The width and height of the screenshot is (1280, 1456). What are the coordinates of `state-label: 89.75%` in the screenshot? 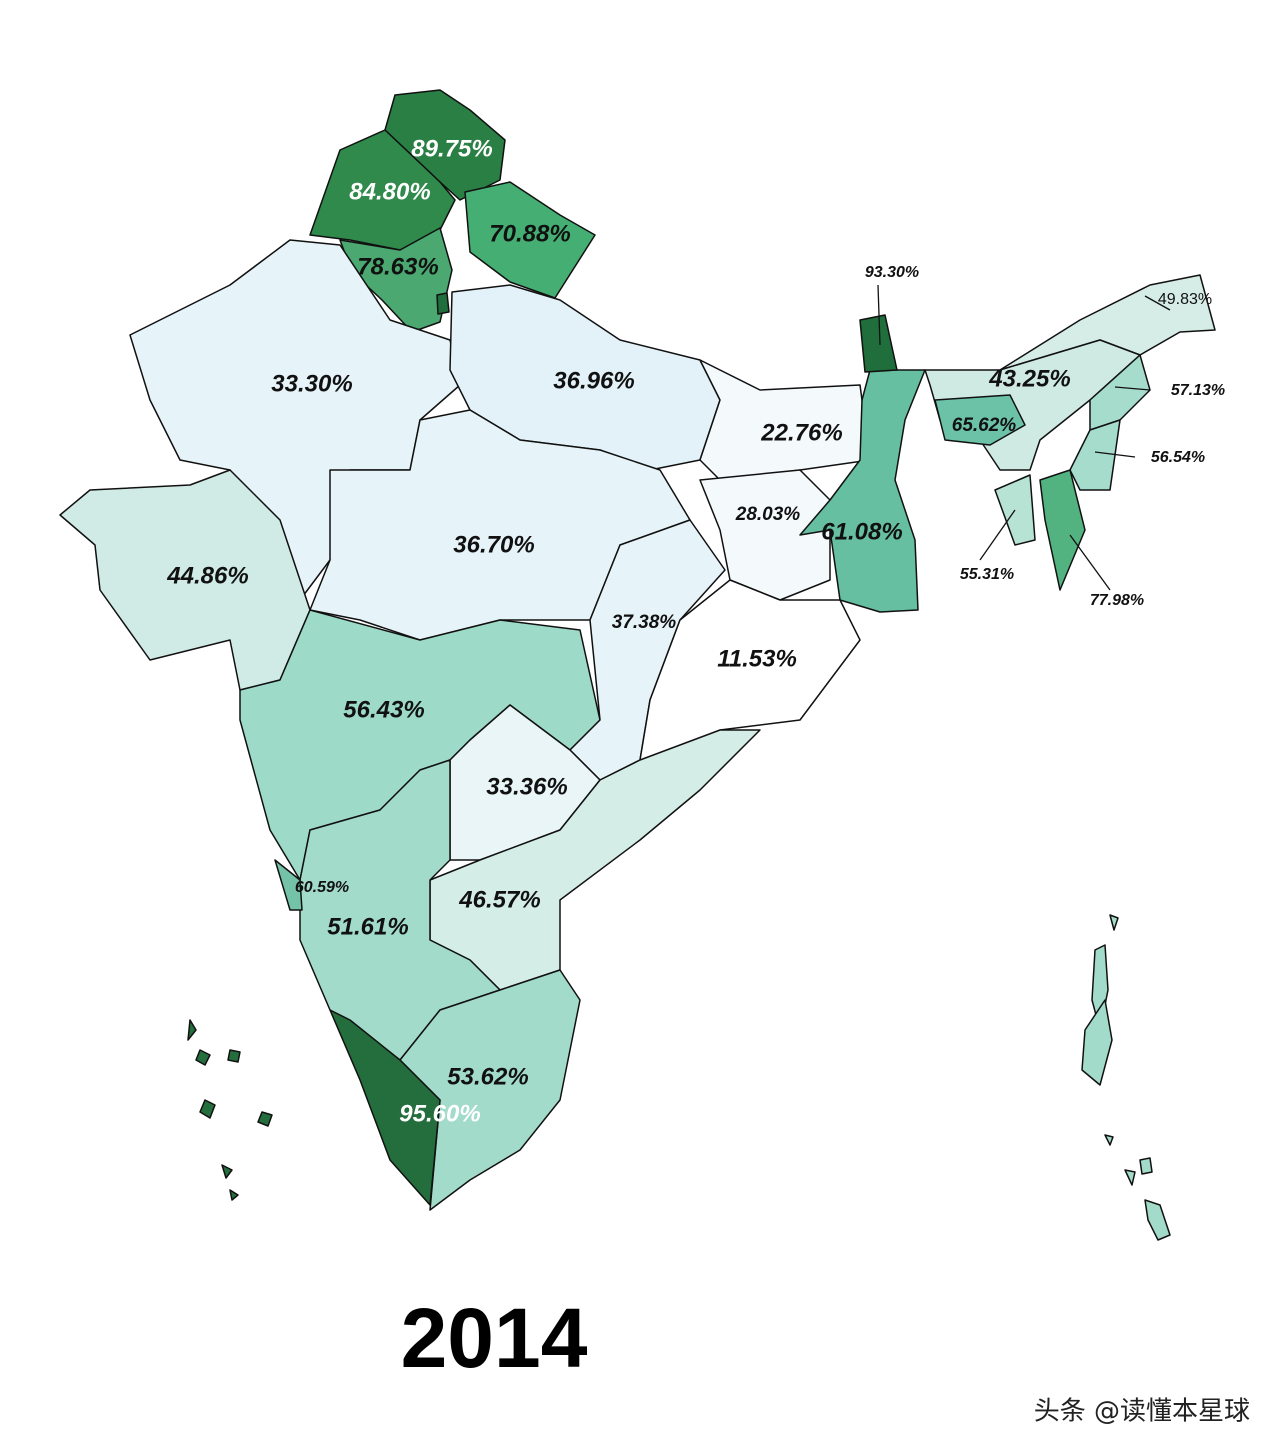 It's located at (451, 148).